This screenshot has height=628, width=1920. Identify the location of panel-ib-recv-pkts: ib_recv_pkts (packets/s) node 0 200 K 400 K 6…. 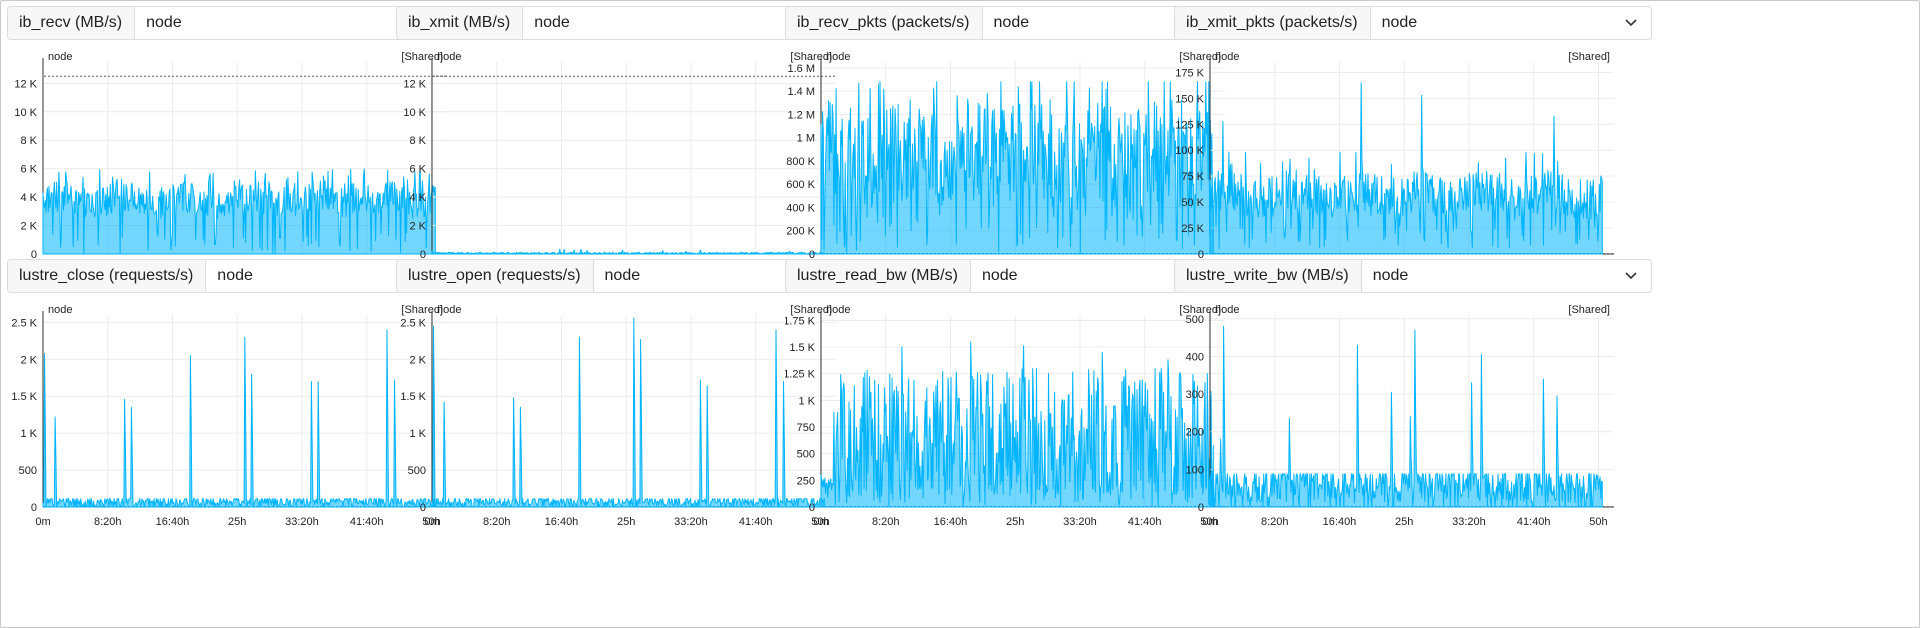
(1024, 159).